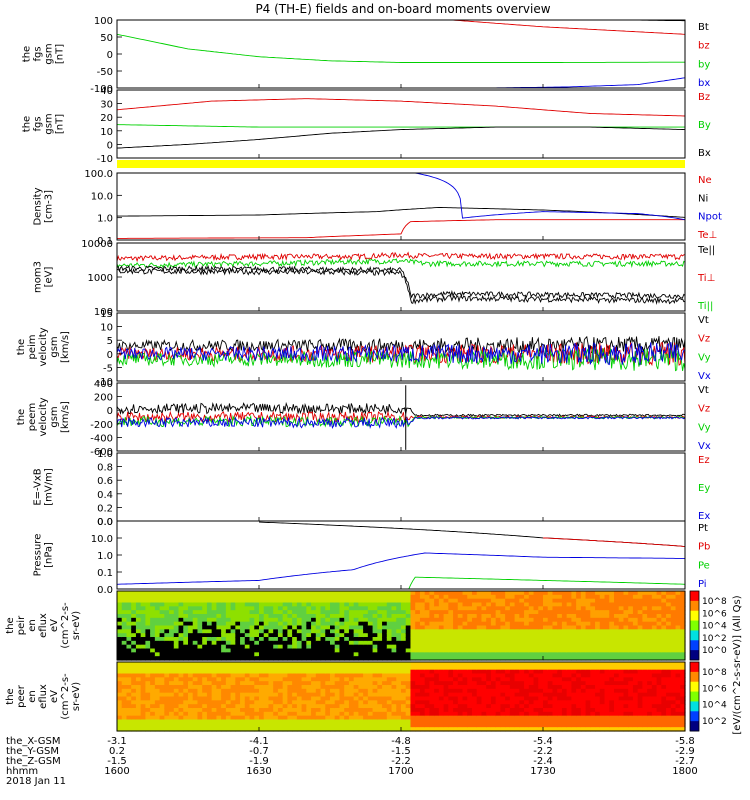  What do you see at coordinates (65, 417) in the screenshot?
I see `ylabel-line: [km/s]` at bounding box center [65, 417].